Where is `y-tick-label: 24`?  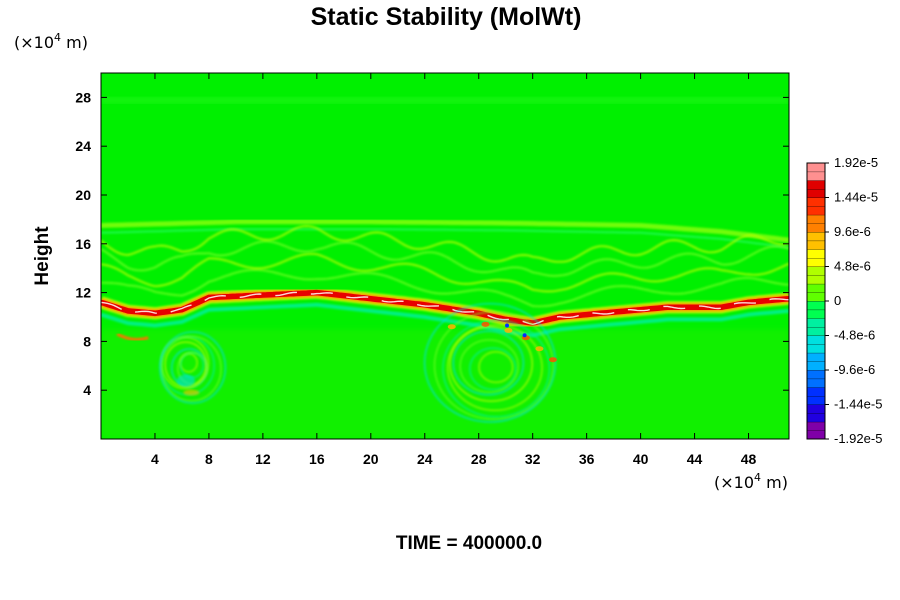 y-tick-label: 24 is located at coordinates (83, 146).